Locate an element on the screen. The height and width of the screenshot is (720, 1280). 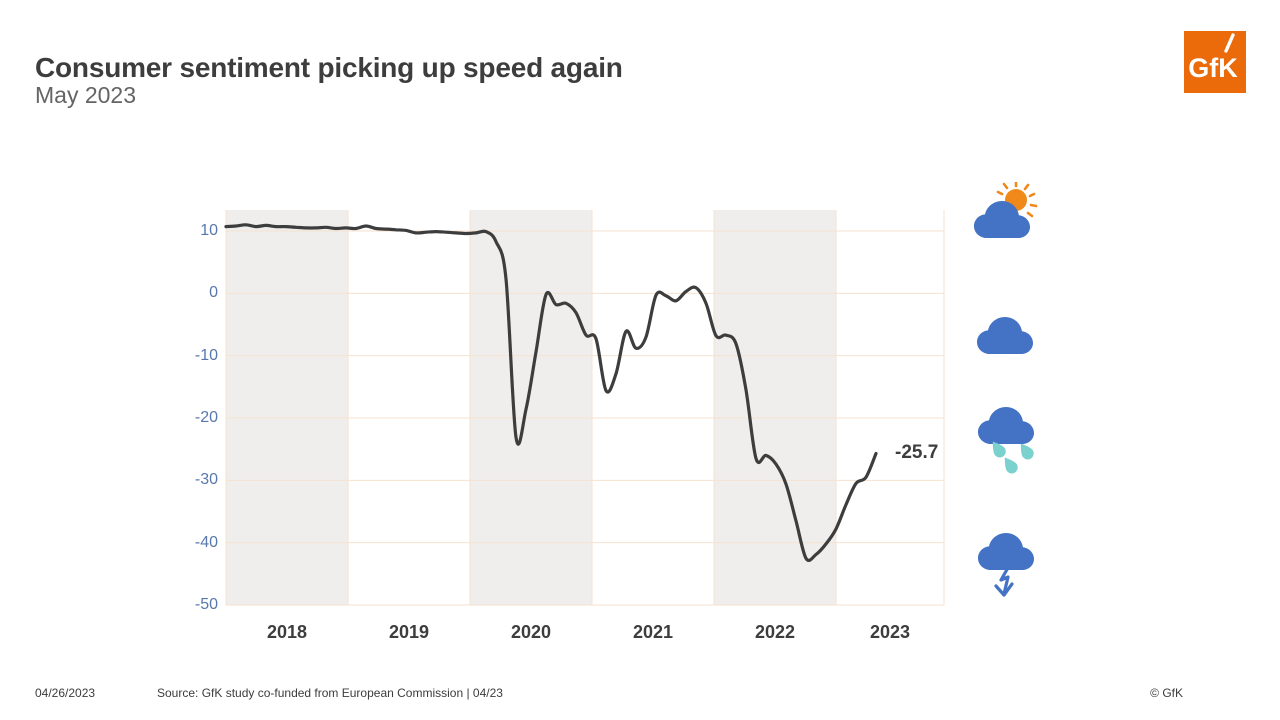
y-tick-label: 10 is located at coordinates (209, 230).